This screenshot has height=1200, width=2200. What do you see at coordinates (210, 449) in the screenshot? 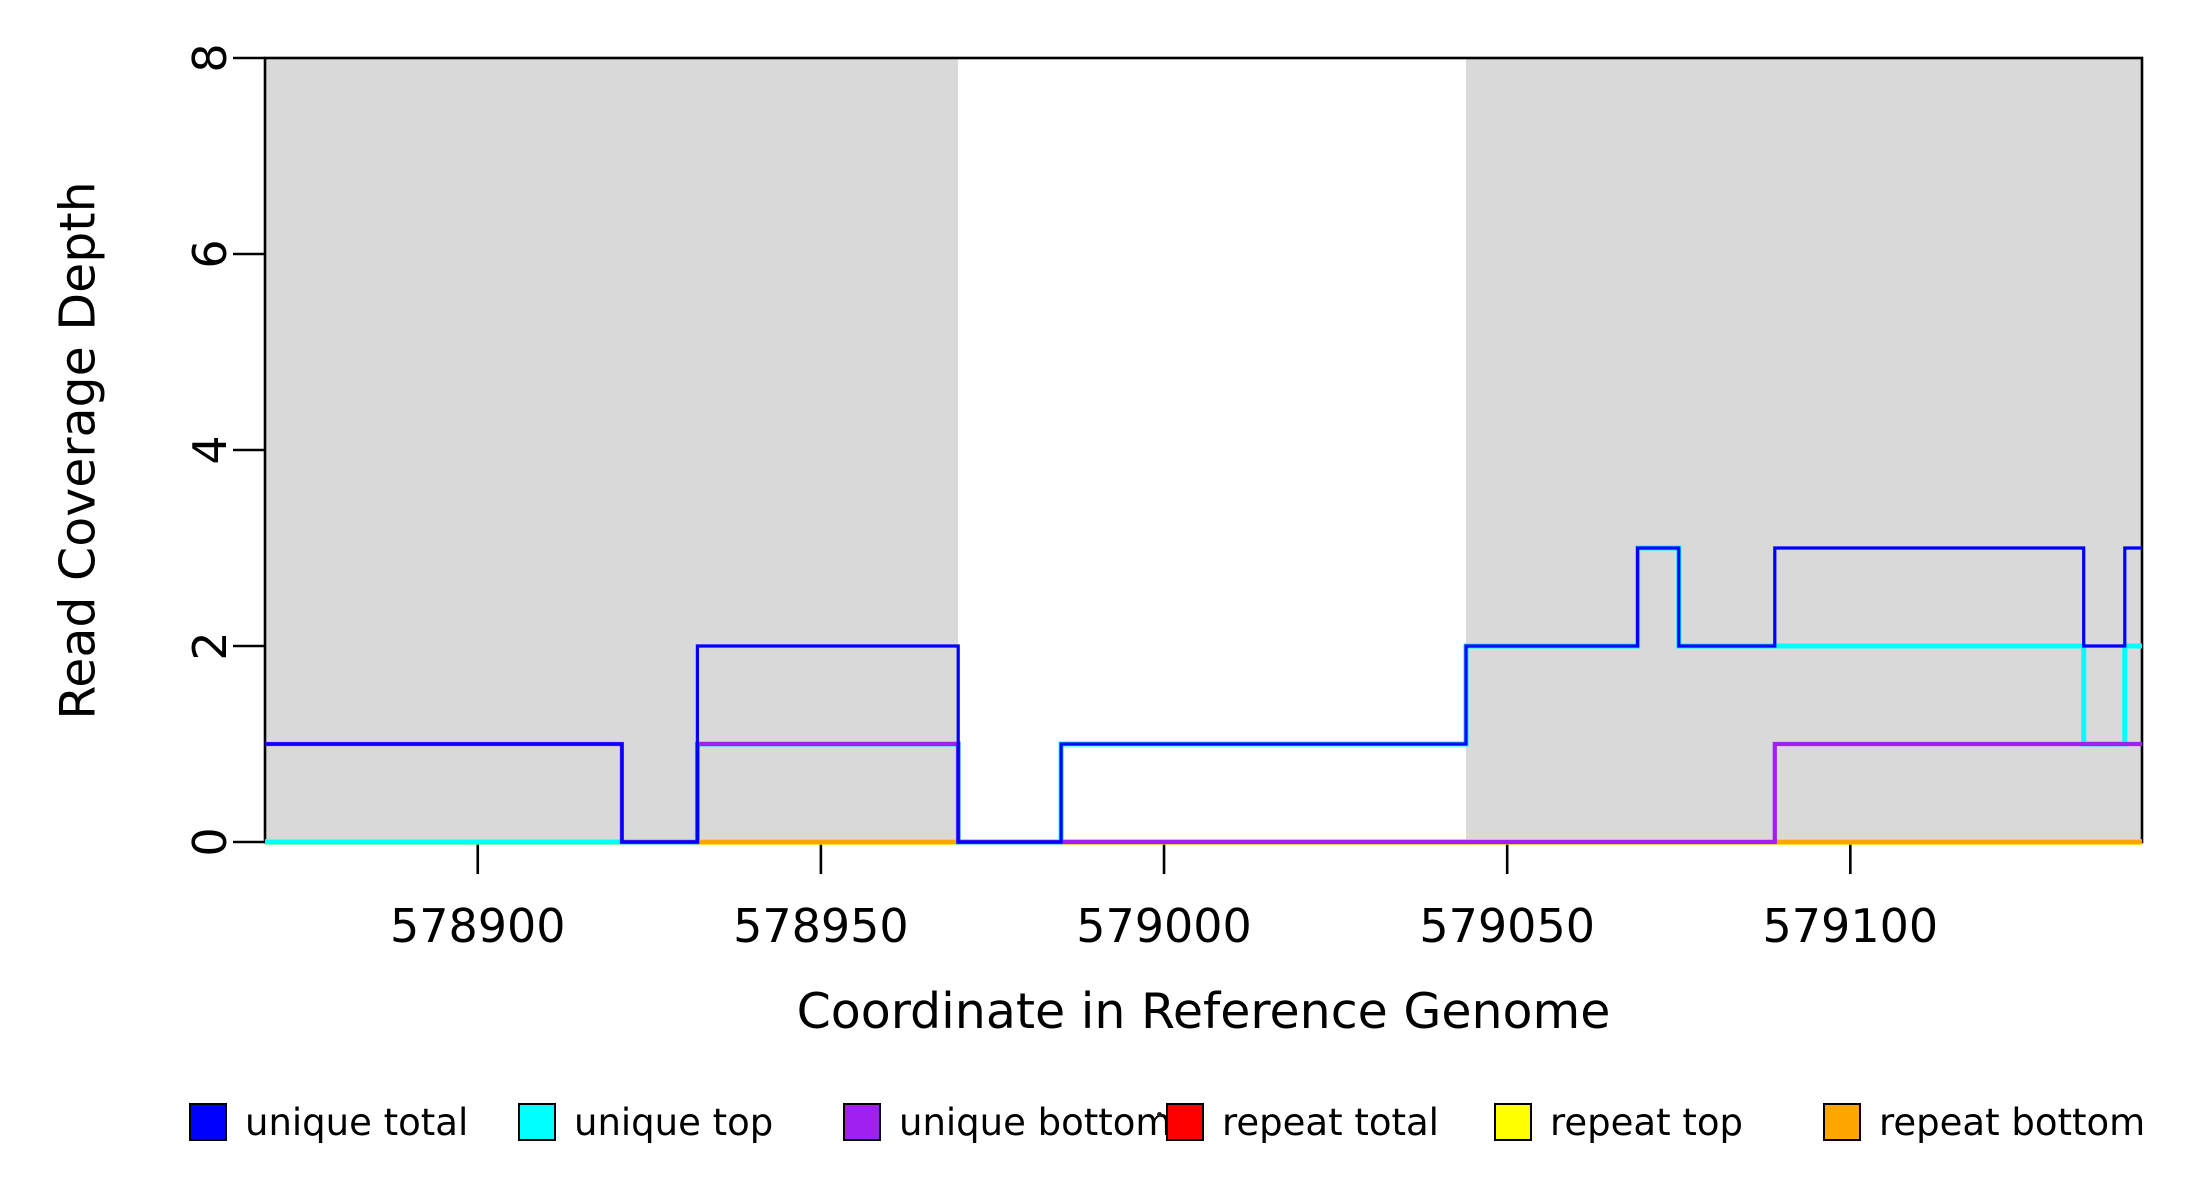
I see `y-tick-label: 4` at bounding box center [210, 449].